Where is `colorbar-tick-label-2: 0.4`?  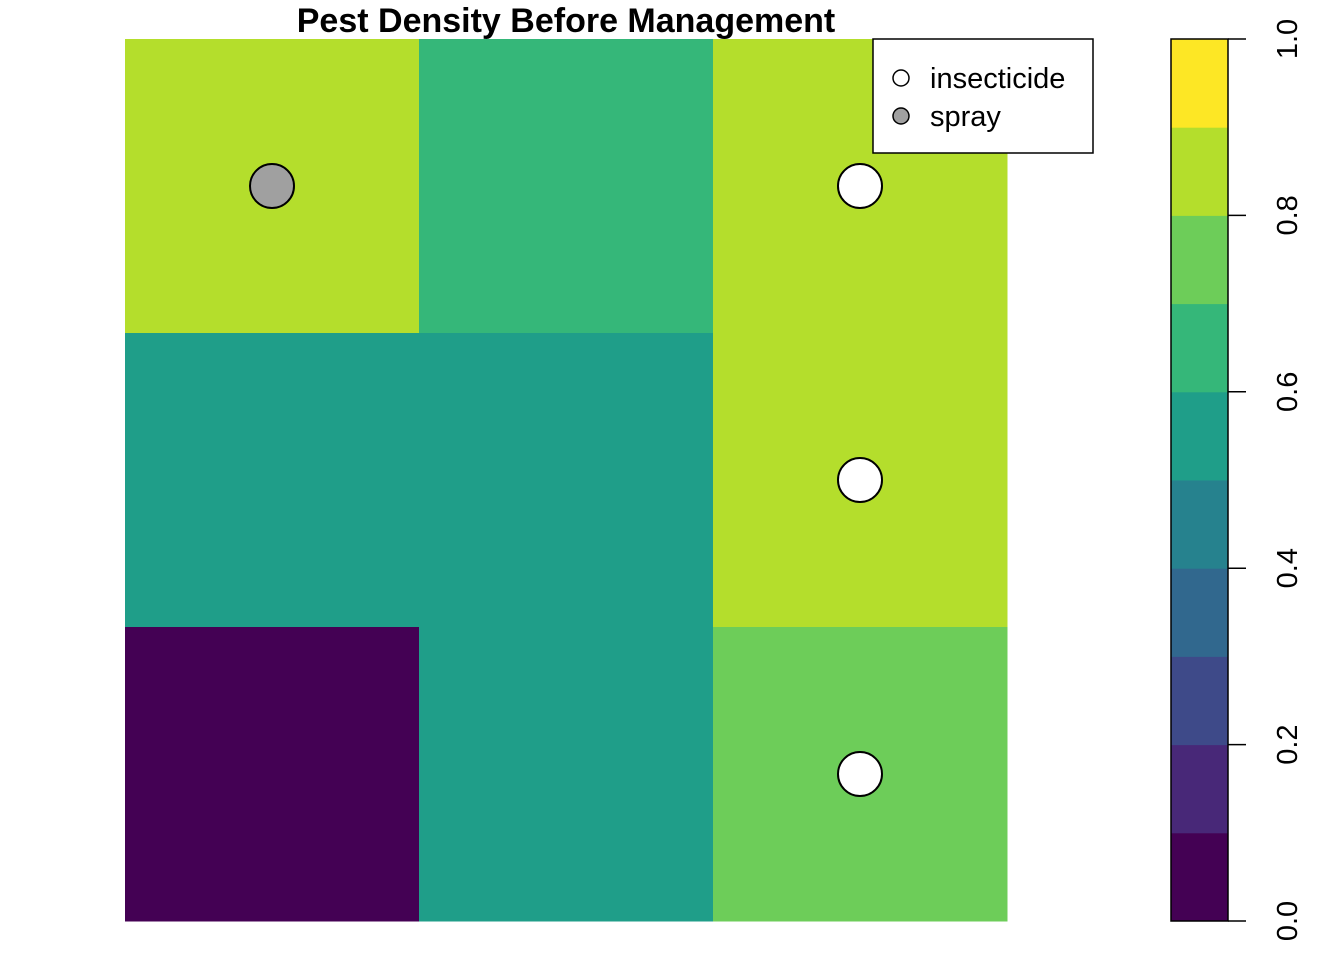 colorbar-tick-label-2: 0.4 is located at coordinates (1288, 568).